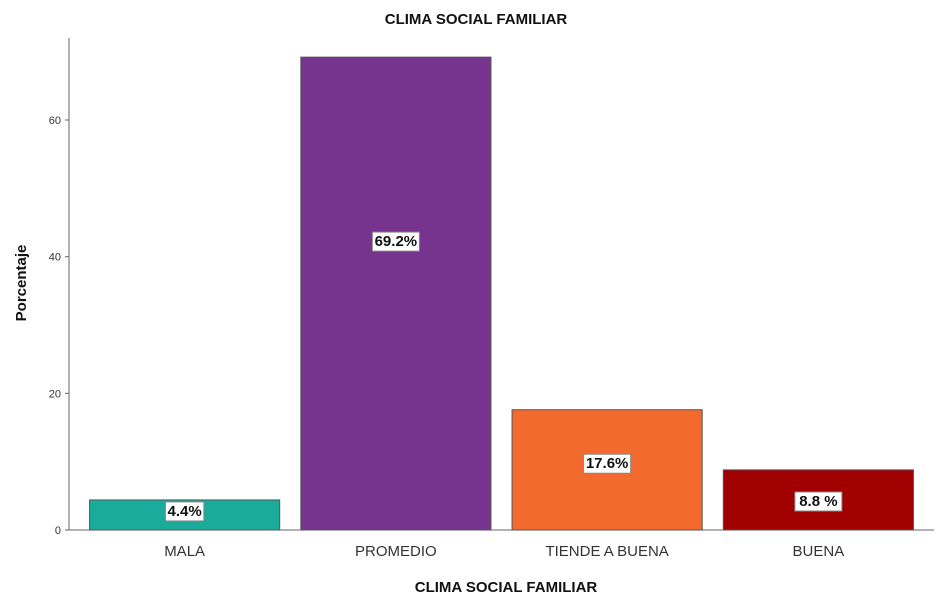 This screenshot has width=944, height=600. I want to click on data-label-text: 17.6%, so click(607, 463).